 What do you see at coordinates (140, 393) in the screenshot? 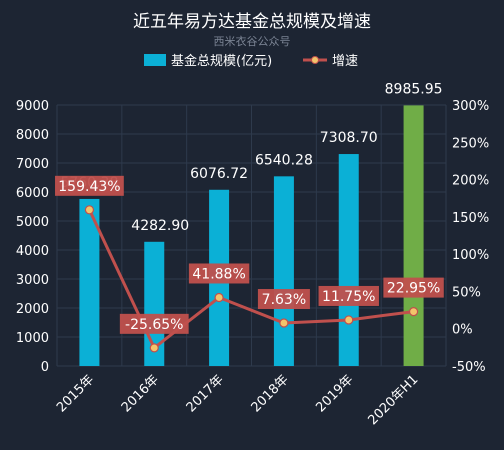
I see `x-axis-tick-label: 2016年` at bounding box center [140, 393].